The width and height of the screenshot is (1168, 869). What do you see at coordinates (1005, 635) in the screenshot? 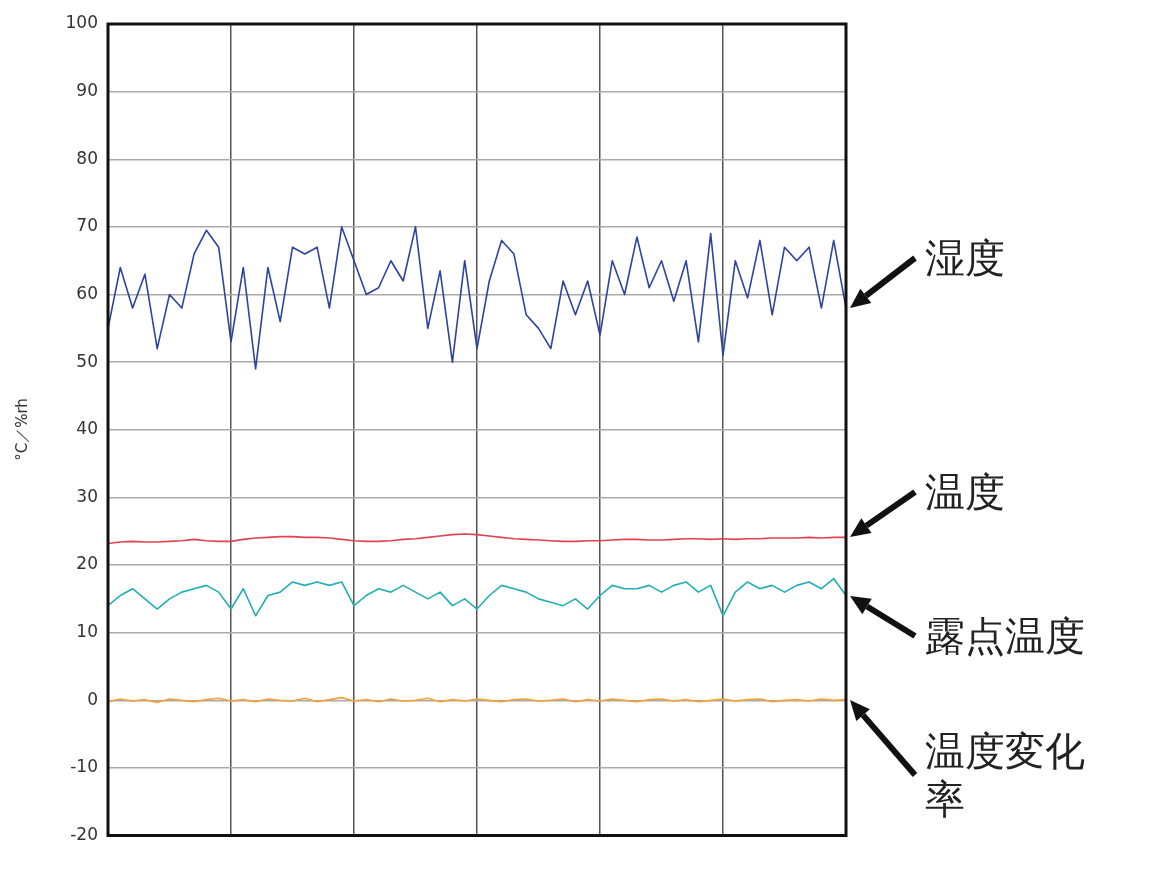
I see `text: 露点温度` at bounding box center [1005, 635].